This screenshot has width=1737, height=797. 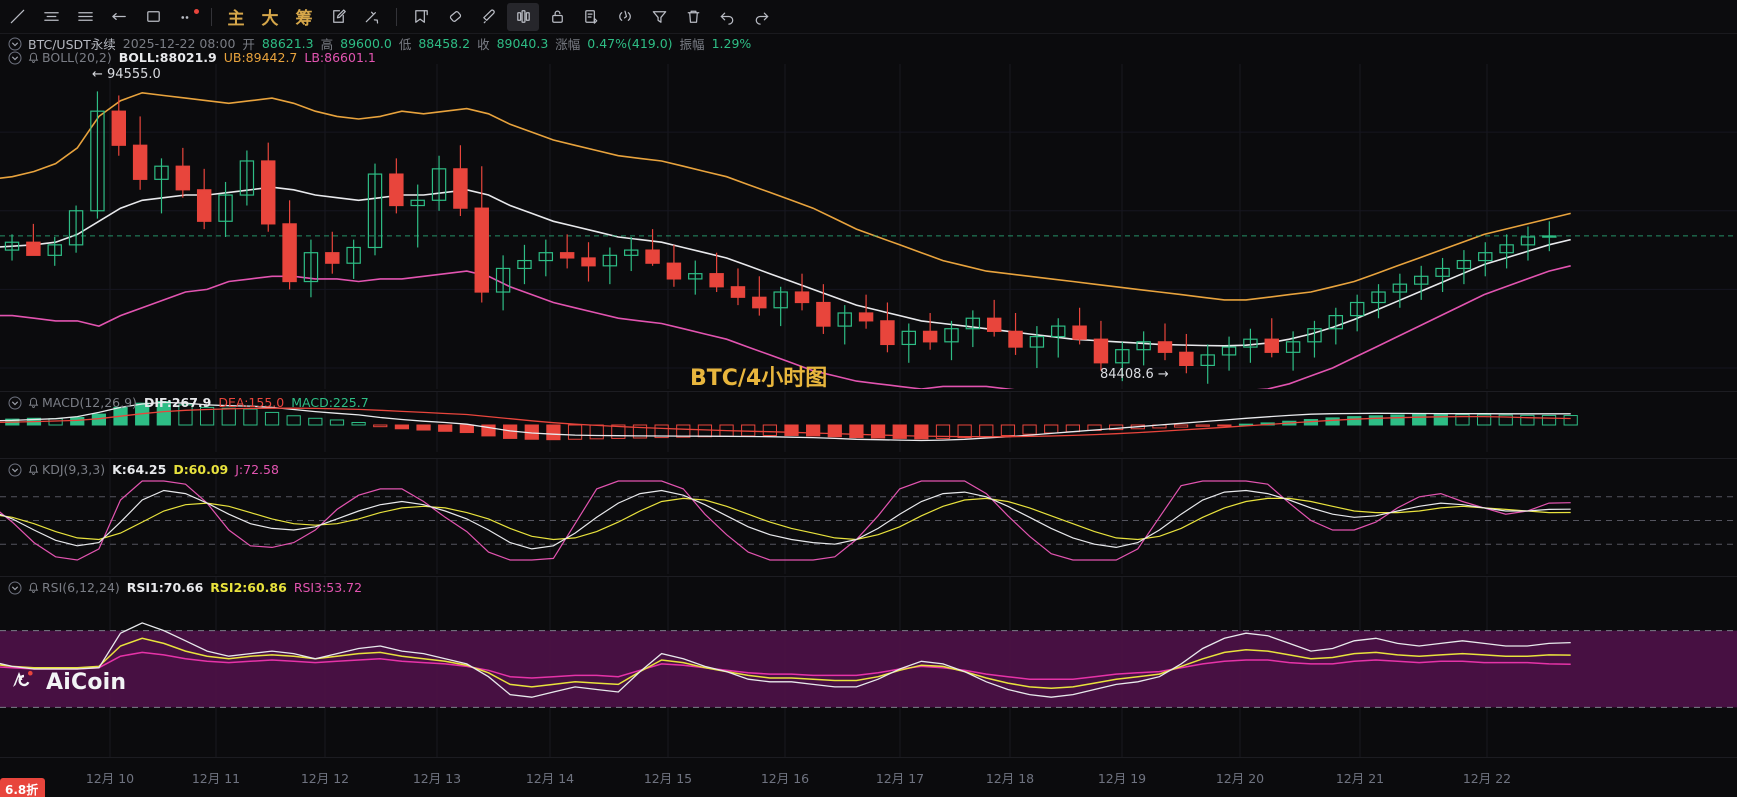 What do you see at coordinates (201, 469) in the screenshot?
I see `kdj-d-value: D:60.09` at bounding box center [201, 469].